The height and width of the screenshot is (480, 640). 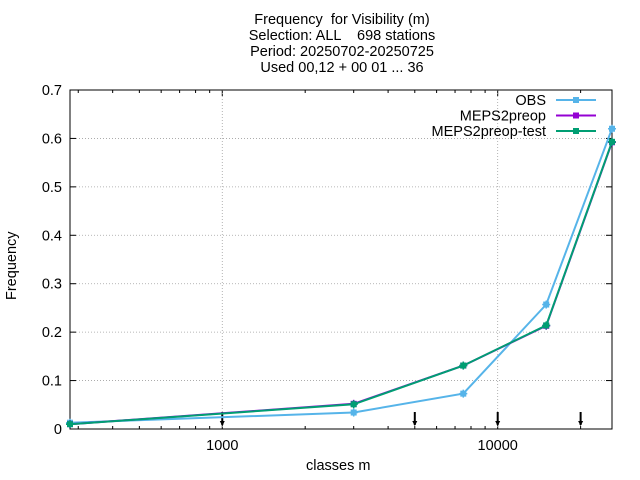 What do you see at coordinates (52, 285) in the screenshot?
I see `y-tick-label: 0.3` at bounding box center [52, 285].